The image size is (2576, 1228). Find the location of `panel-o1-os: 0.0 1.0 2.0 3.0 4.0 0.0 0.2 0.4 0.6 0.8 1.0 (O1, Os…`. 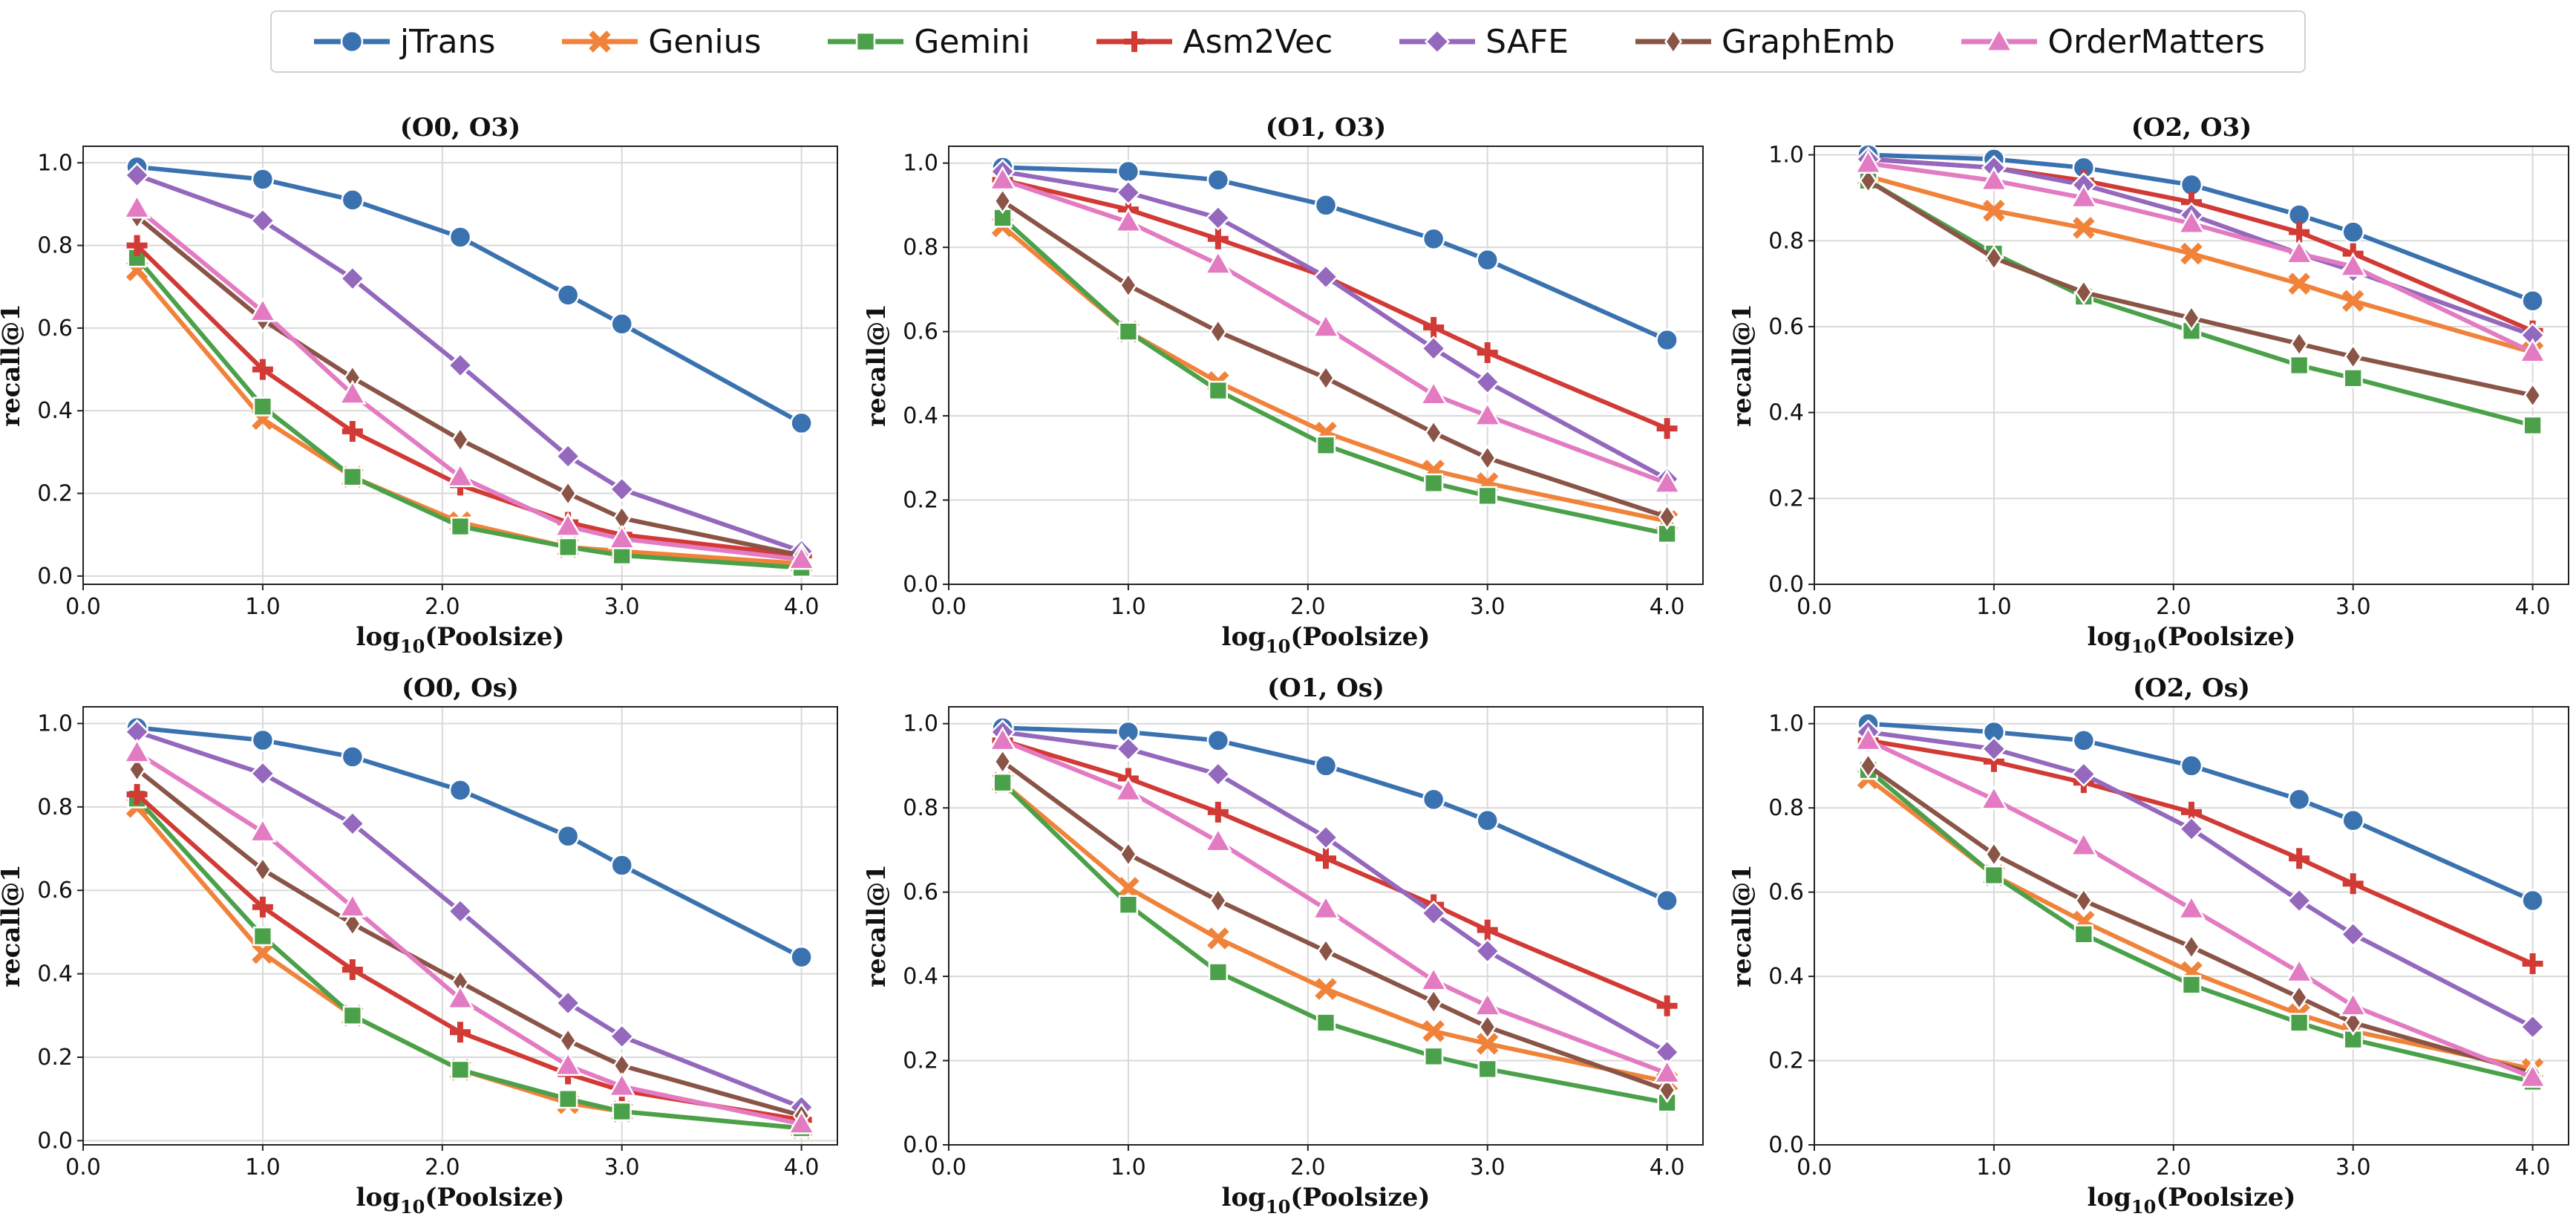

panel-o1-os: 0.0 1.0 2.0 3.0 4.0 0.0 0.2 0.4 0.6 0.8 1.0 (O1, Os… is located at coordinates (1283, 945).